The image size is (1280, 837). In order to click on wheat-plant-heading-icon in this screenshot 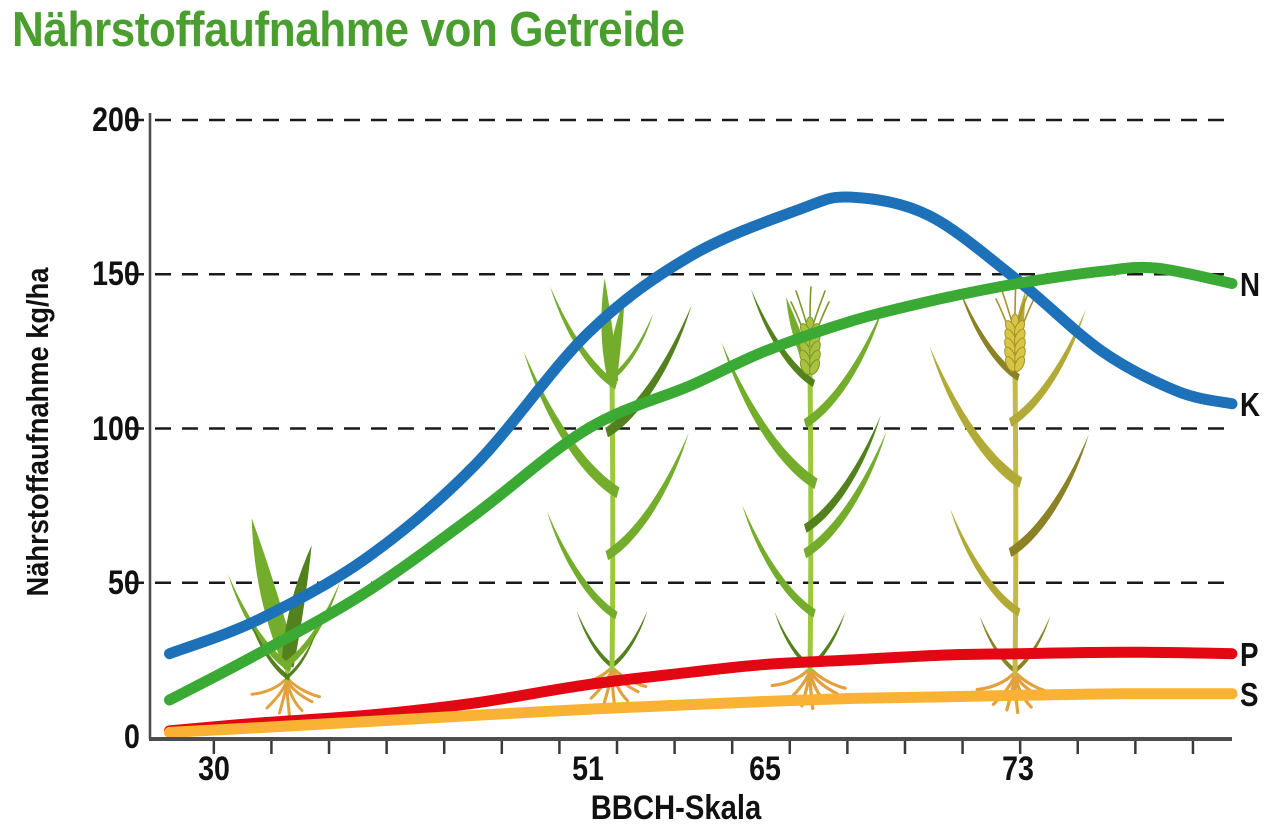, I will do `click(607, 493)`.